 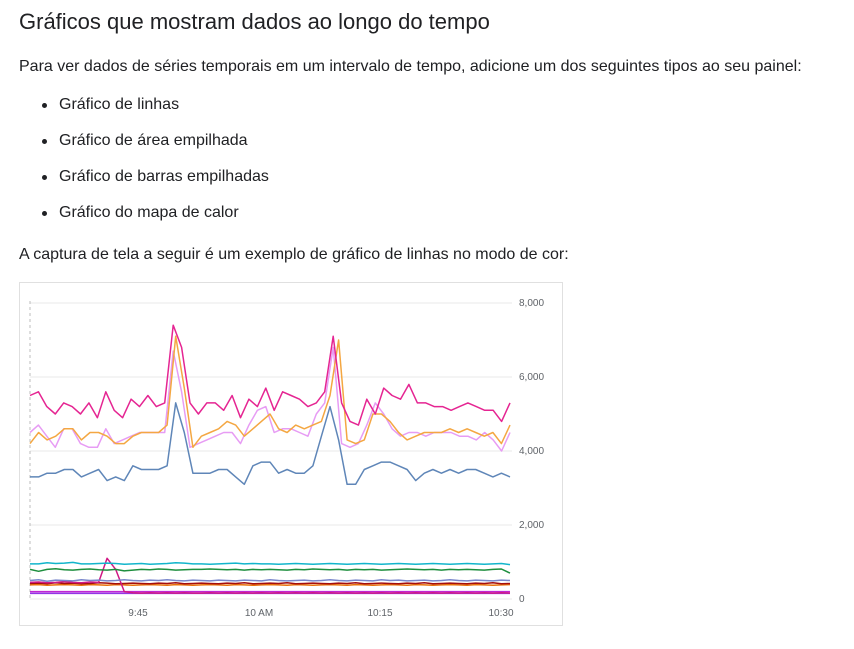 What do you see at coordinates (259, 613) in the screenshot?
I see `x-tick-label: 10 AM` at bounding box center [259, 613].